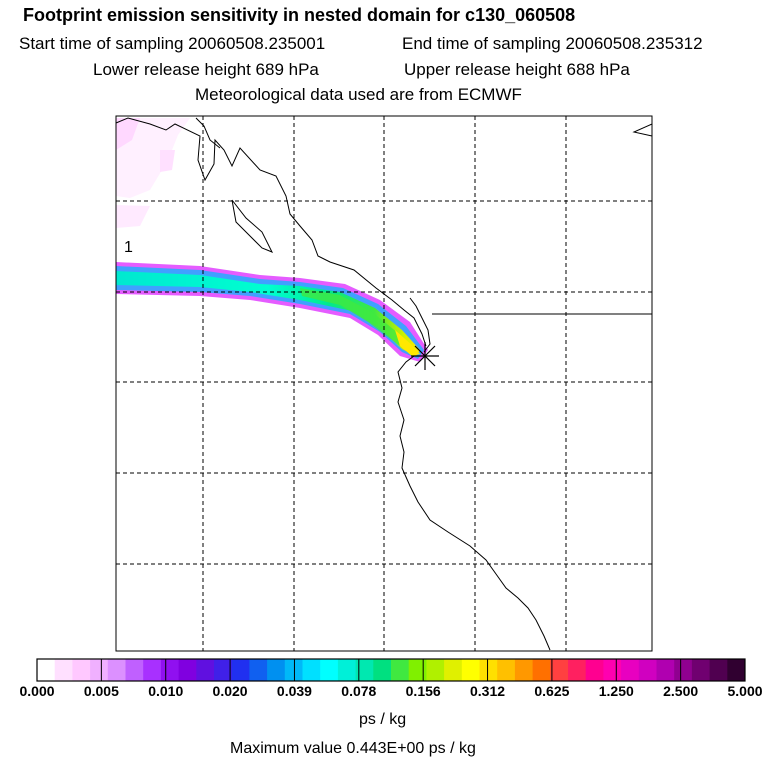  I want to click on legend-tick-label: 0.020, so click(230, 691).